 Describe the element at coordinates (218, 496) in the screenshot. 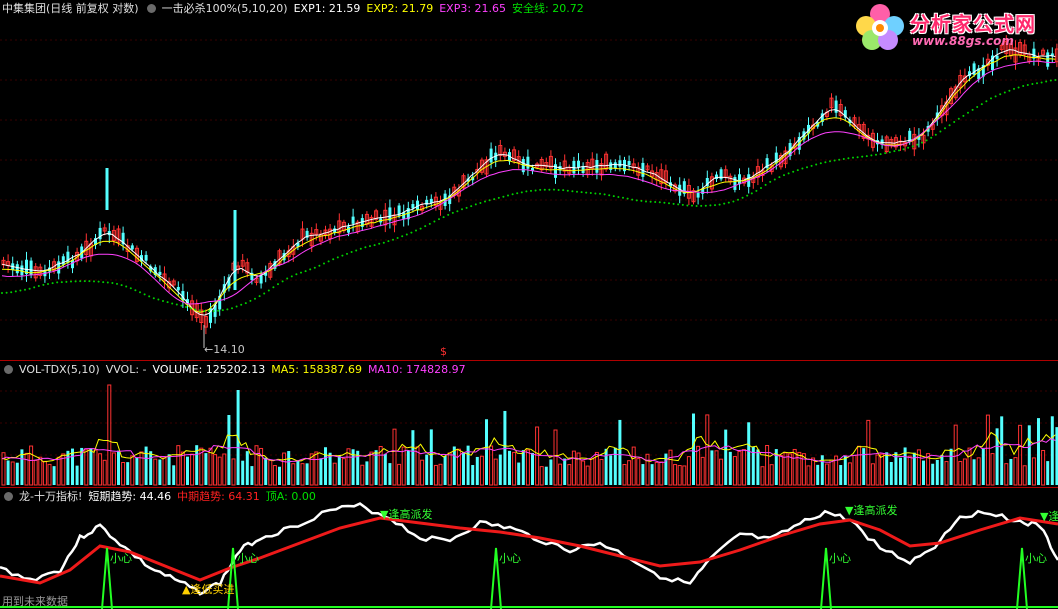

I see `mid-trend-value: 中期趋势: 64.31` at that location.